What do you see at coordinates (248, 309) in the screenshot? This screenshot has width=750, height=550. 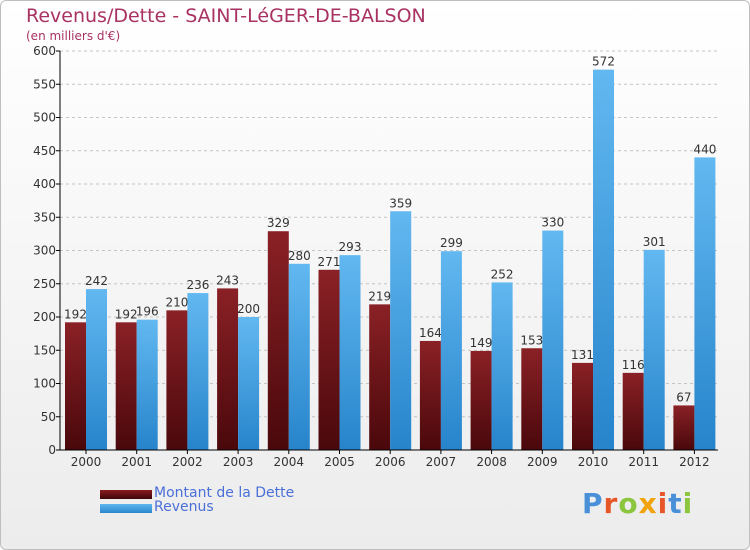 I see `bar-revenus-label: 200` at bounding box center [248, 309].